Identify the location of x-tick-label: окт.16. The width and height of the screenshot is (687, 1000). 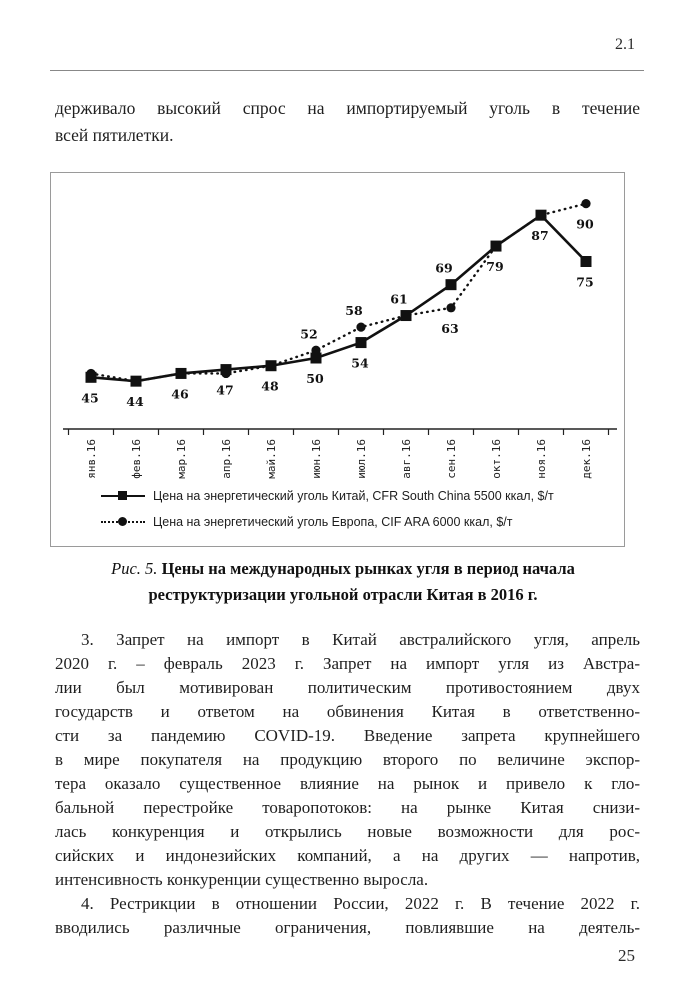
(496, 459).